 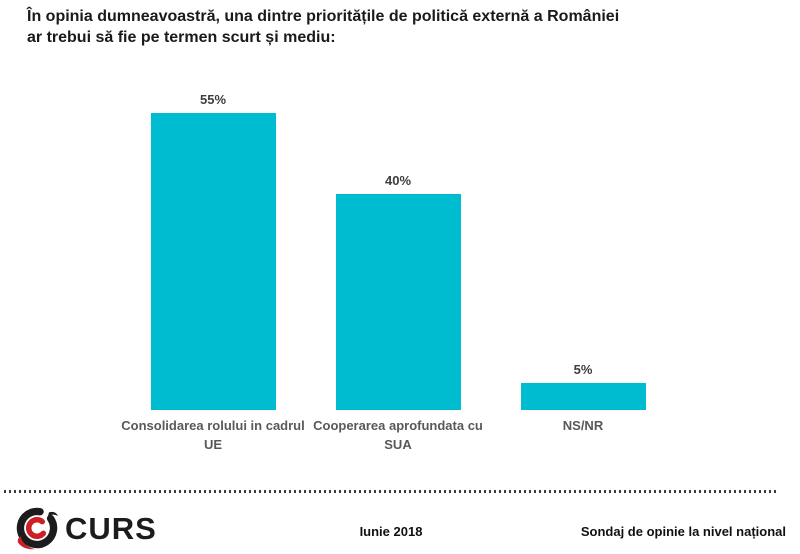 What do you see at coordinates (683, 531) in the screenshot?
I see `footer-note: Sondaj de opinie la nivel național` at bounding box center [683, 531].